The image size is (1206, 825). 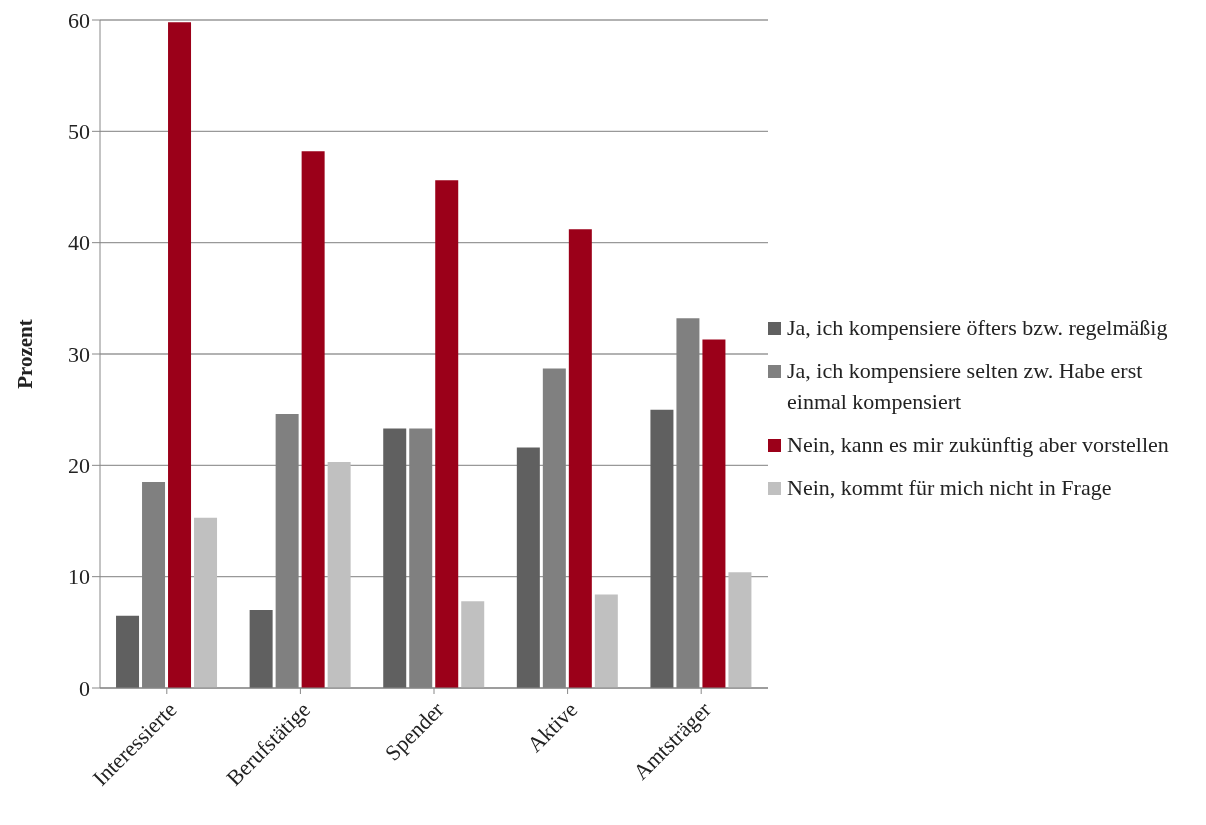 What do you see at coordinates (79, 354) in the screenshot?
I see `y-tick-label: 30` at bounding box center [79, 354].